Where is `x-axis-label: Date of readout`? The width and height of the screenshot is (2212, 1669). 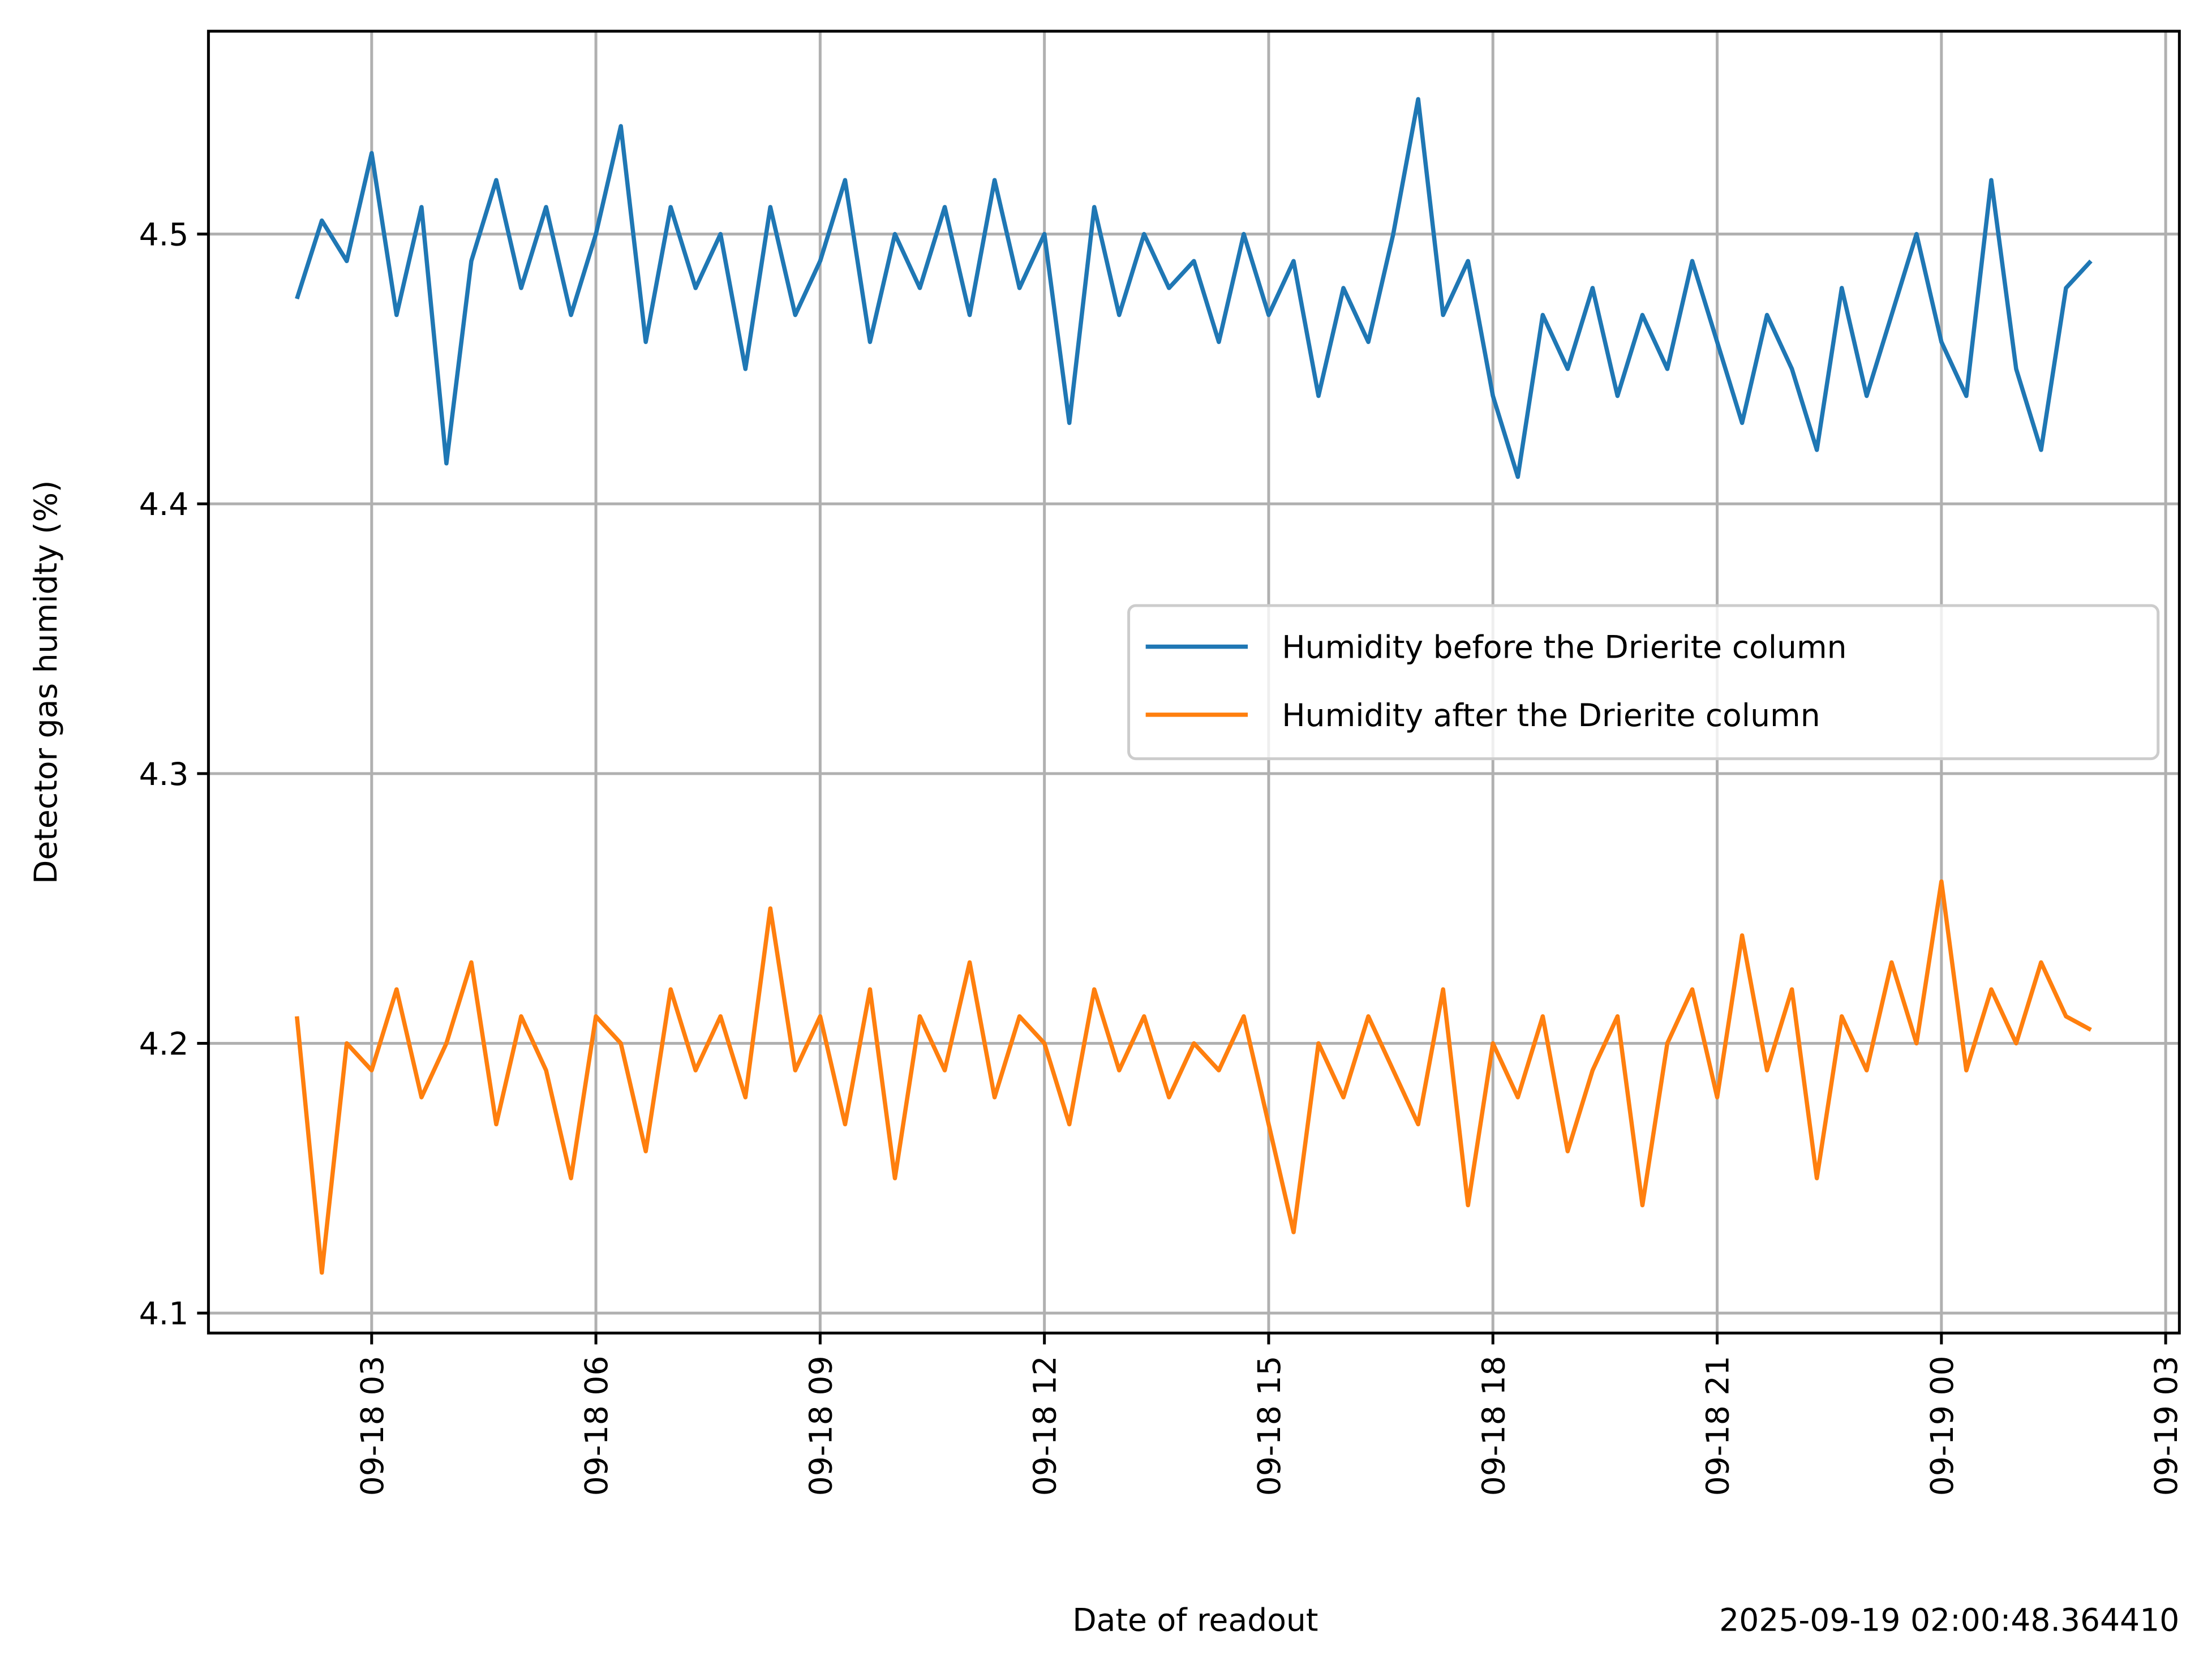
x-axis-label: Date of readout is located at coordinates (1195, 1620).